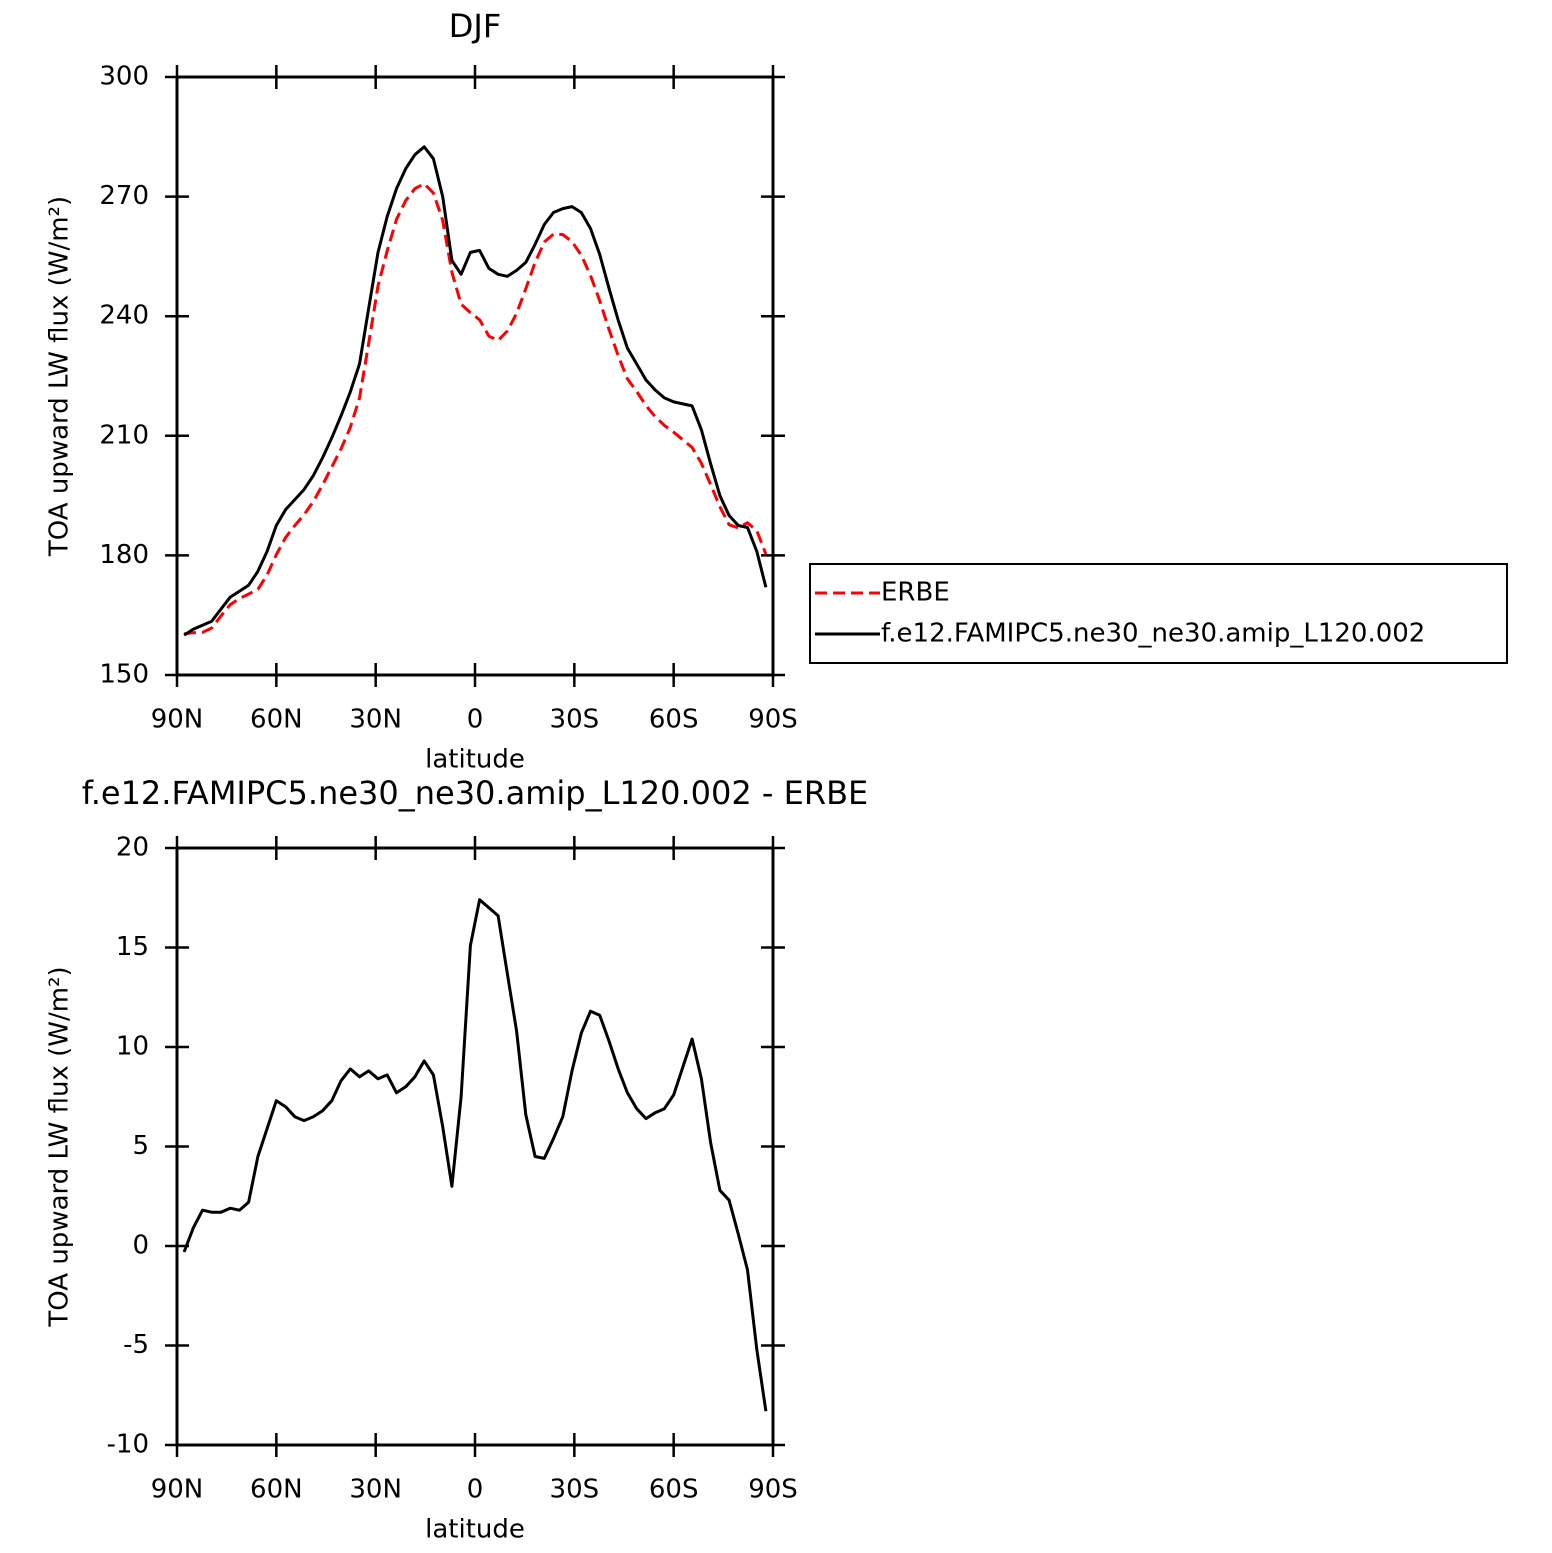  What do you see at coordinates (1158, 613) in the screenshot?
I see `legend-box` at bounding box center [1158, 613].